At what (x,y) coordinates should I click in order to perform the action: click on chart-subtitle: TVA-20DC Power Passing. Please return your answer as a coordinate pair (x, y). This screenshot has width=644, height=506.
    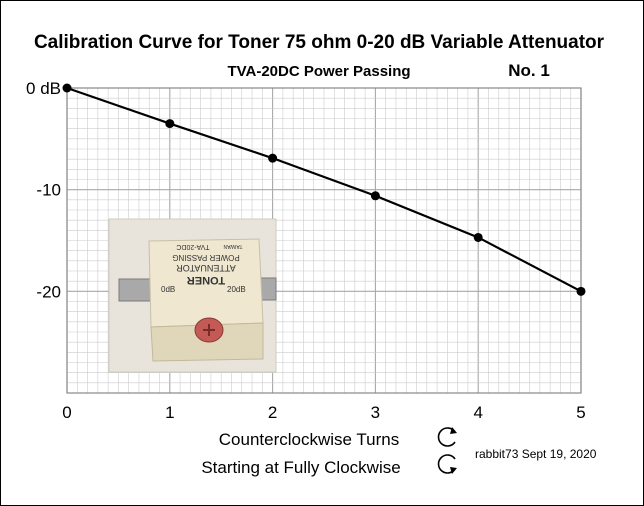
    Looking at the image, I should click on (318, 71).